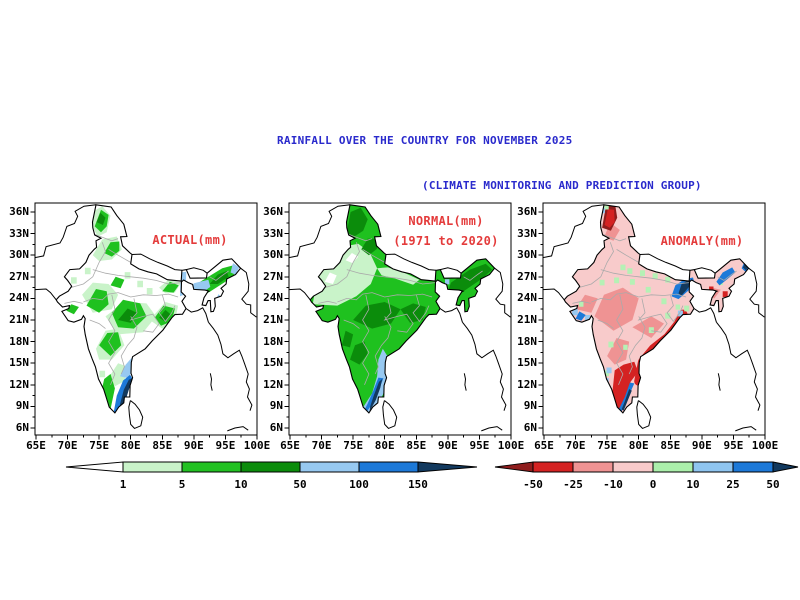 This screenshot has width=800, height=600. What do you see at coordinates (613, 484) in the screenshot?
I see `colorbar-label: -10` at bounding box center [613, 484].